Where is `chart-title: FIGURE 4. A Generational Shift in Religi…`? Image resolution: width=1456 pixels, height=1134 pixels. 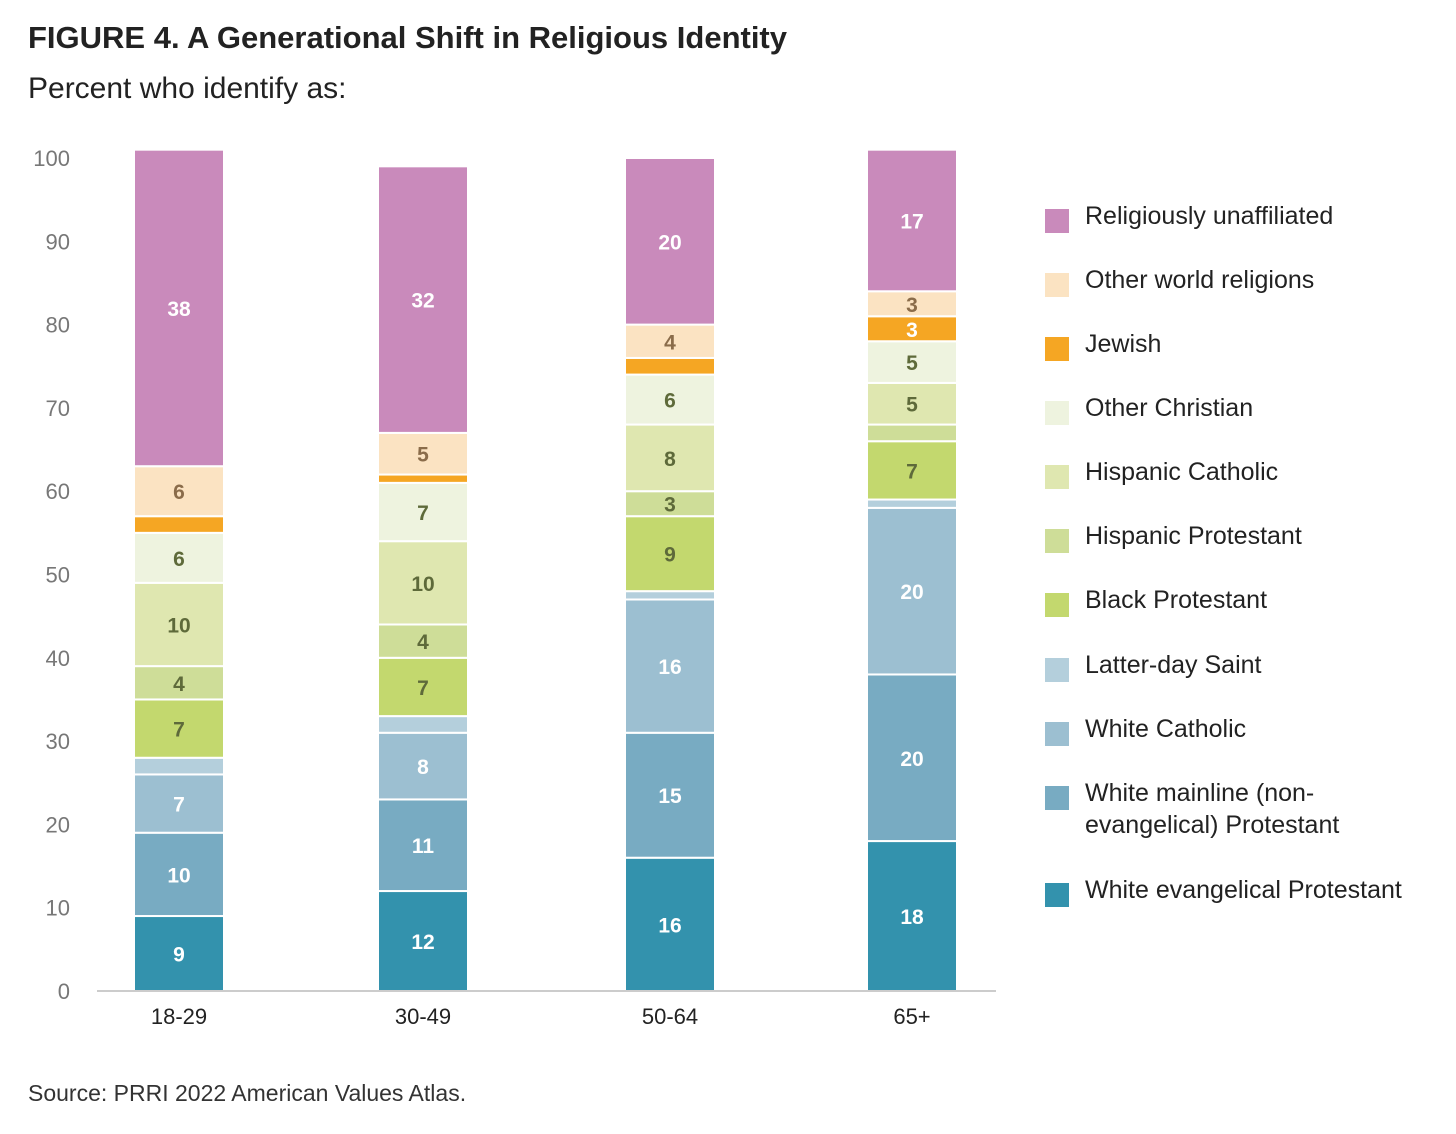
chart-title: FIGURE 4. A Generational Shift in Religi… is located at coordinates (408, 37).